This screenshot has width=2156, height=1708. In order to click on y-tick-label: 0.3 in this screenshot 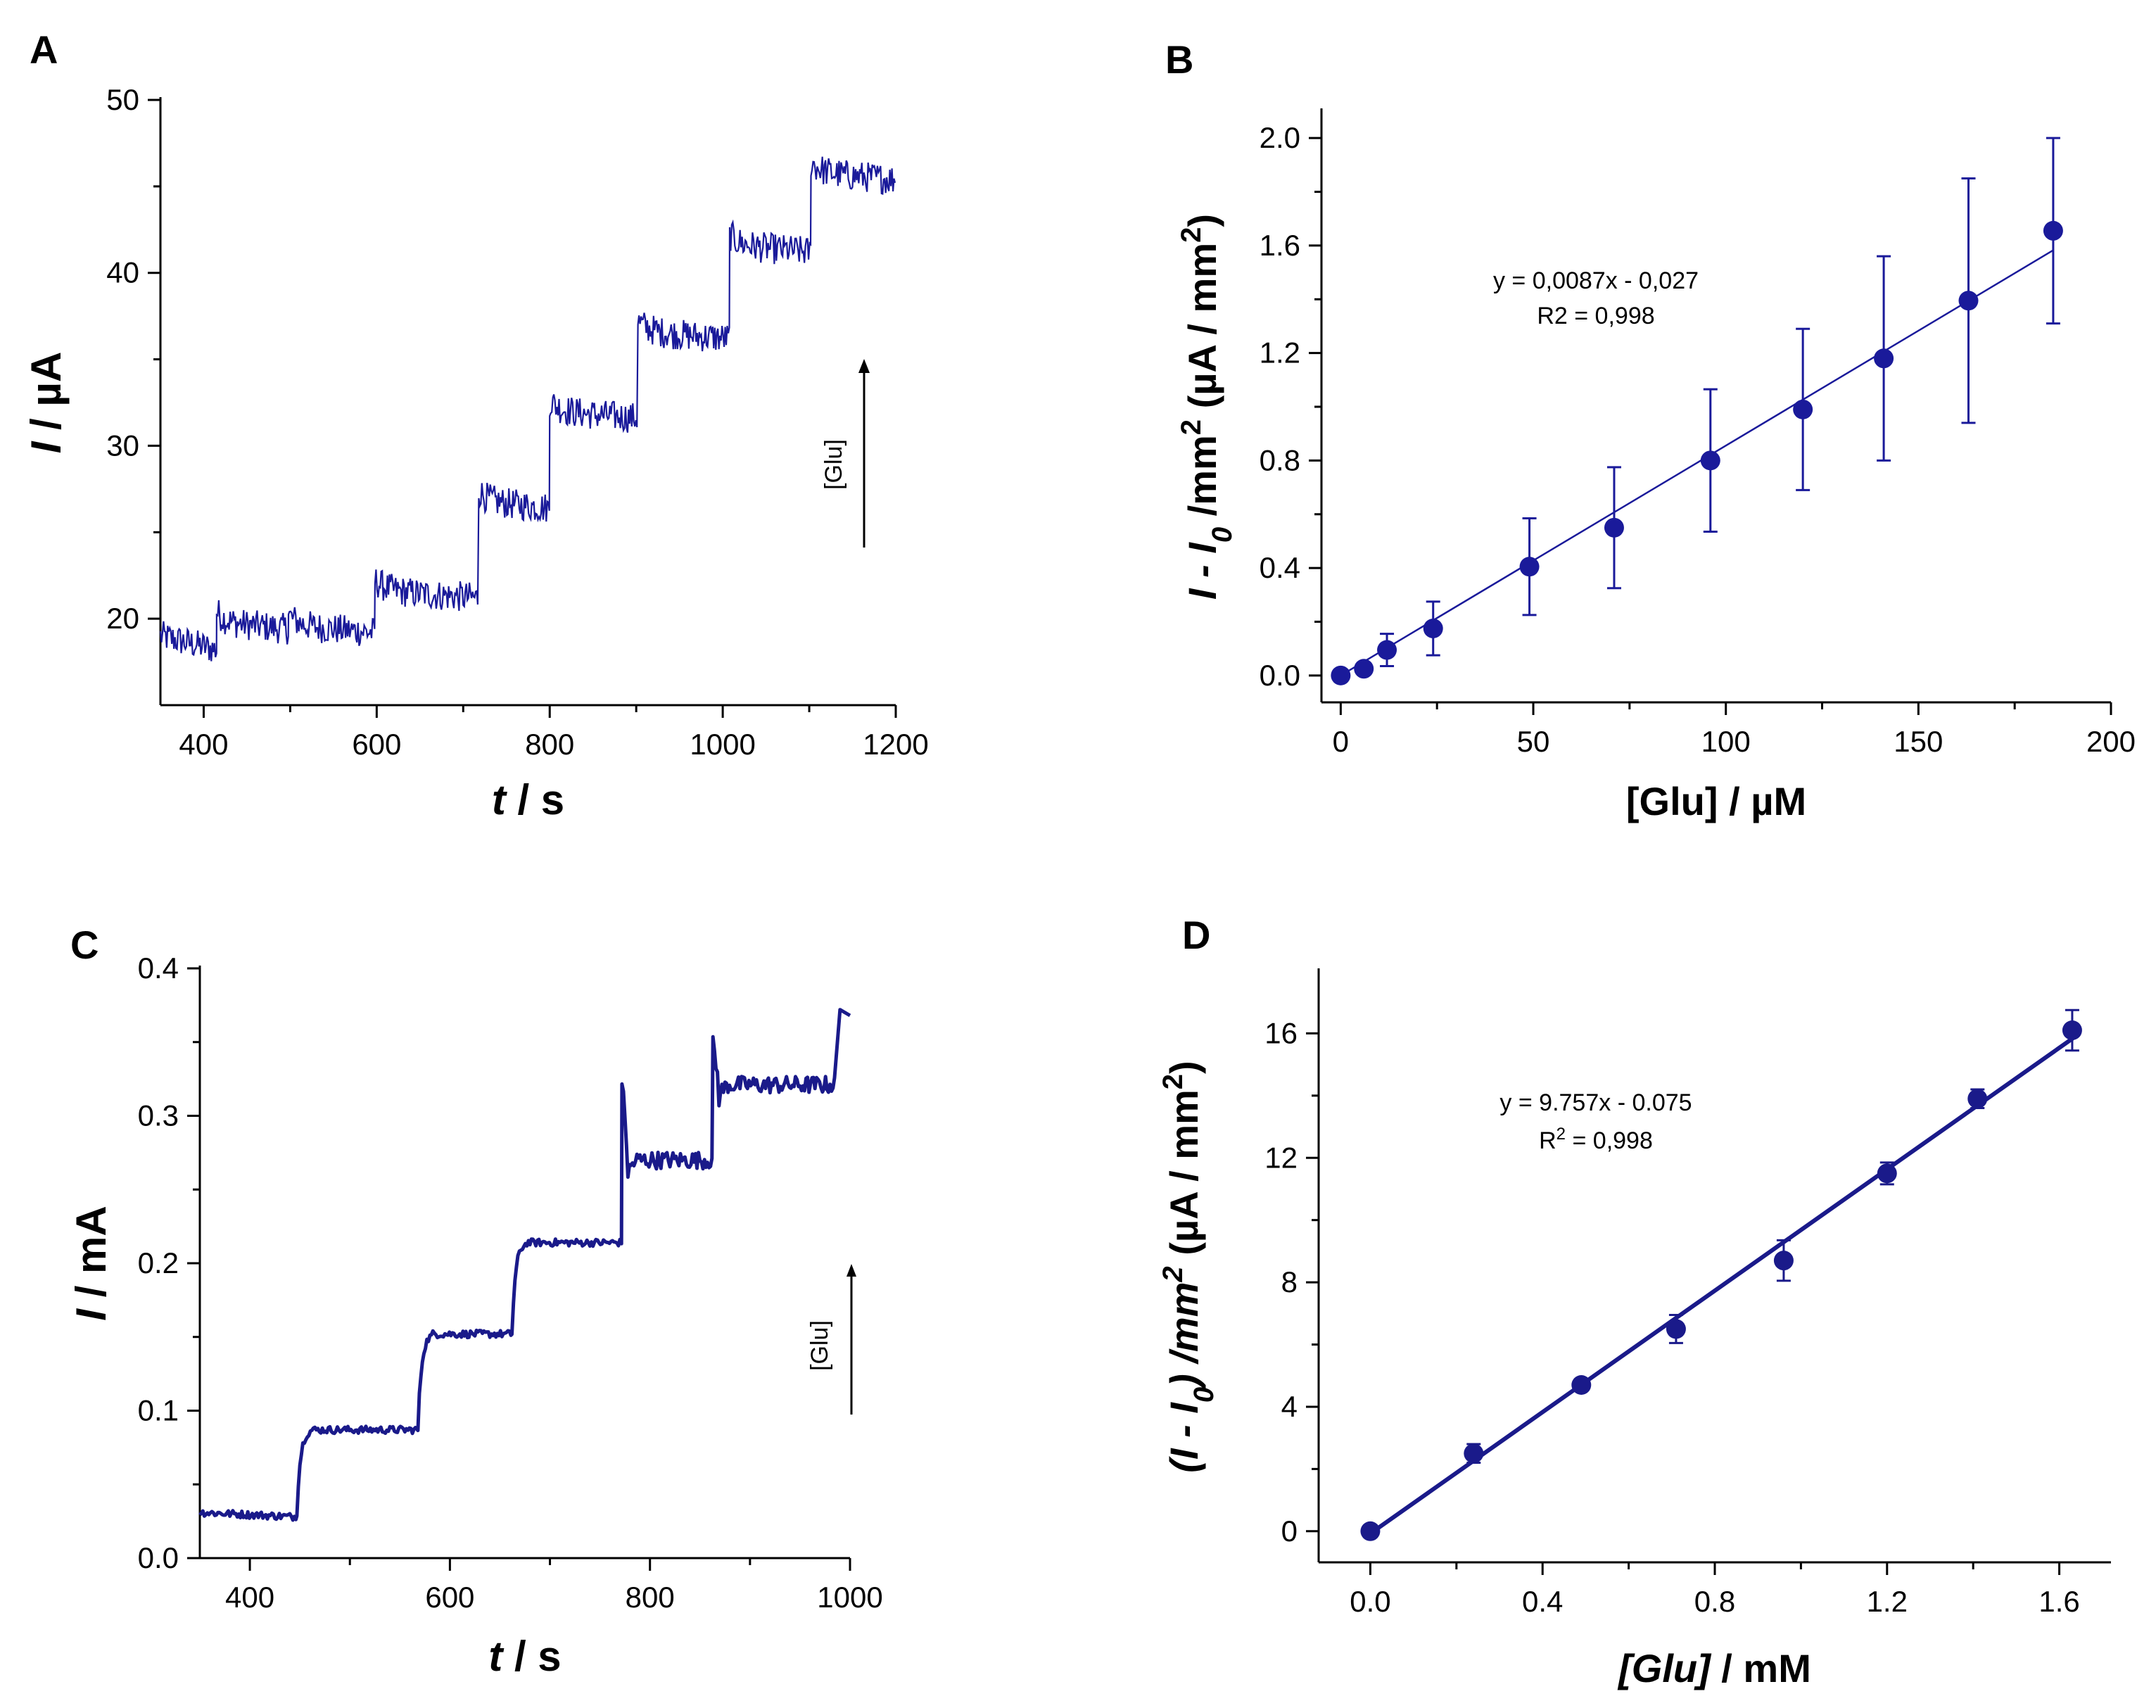, I will do `click(158, 1115)`.